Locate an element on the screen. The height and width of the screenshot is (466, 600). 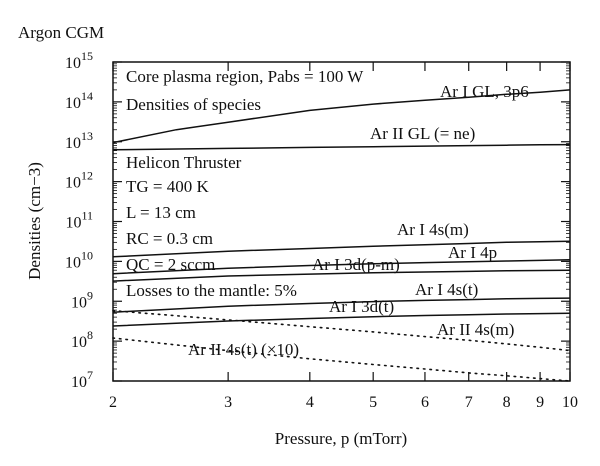
y-tick-exponent: 8 is located at coordinates (90, 335).